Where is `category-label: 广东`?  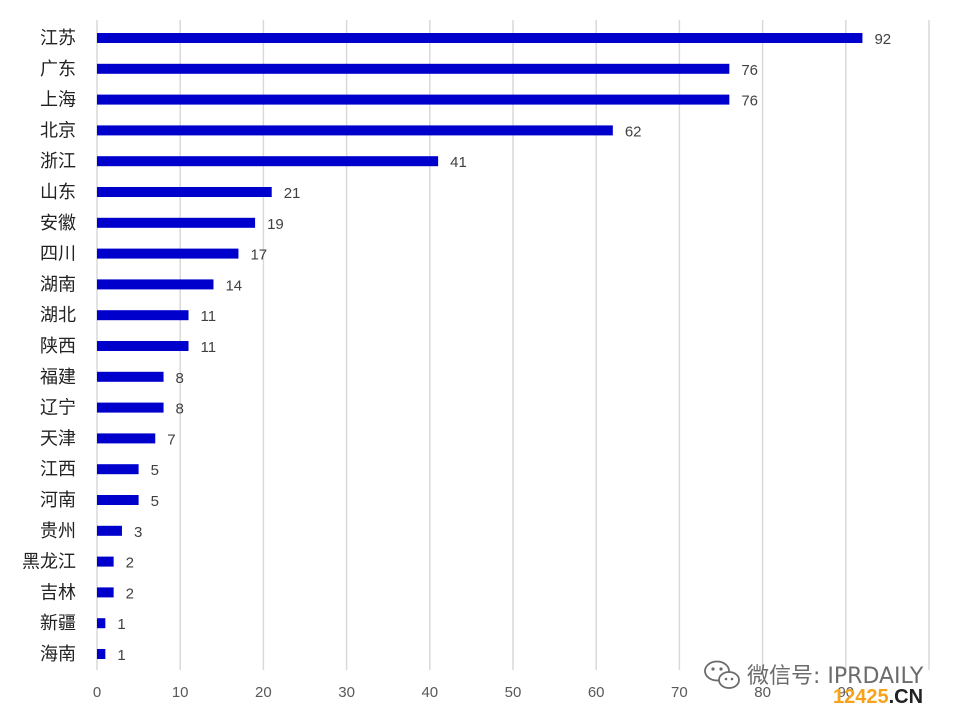 category-label: 广东 is located at coordinates (58, 69).